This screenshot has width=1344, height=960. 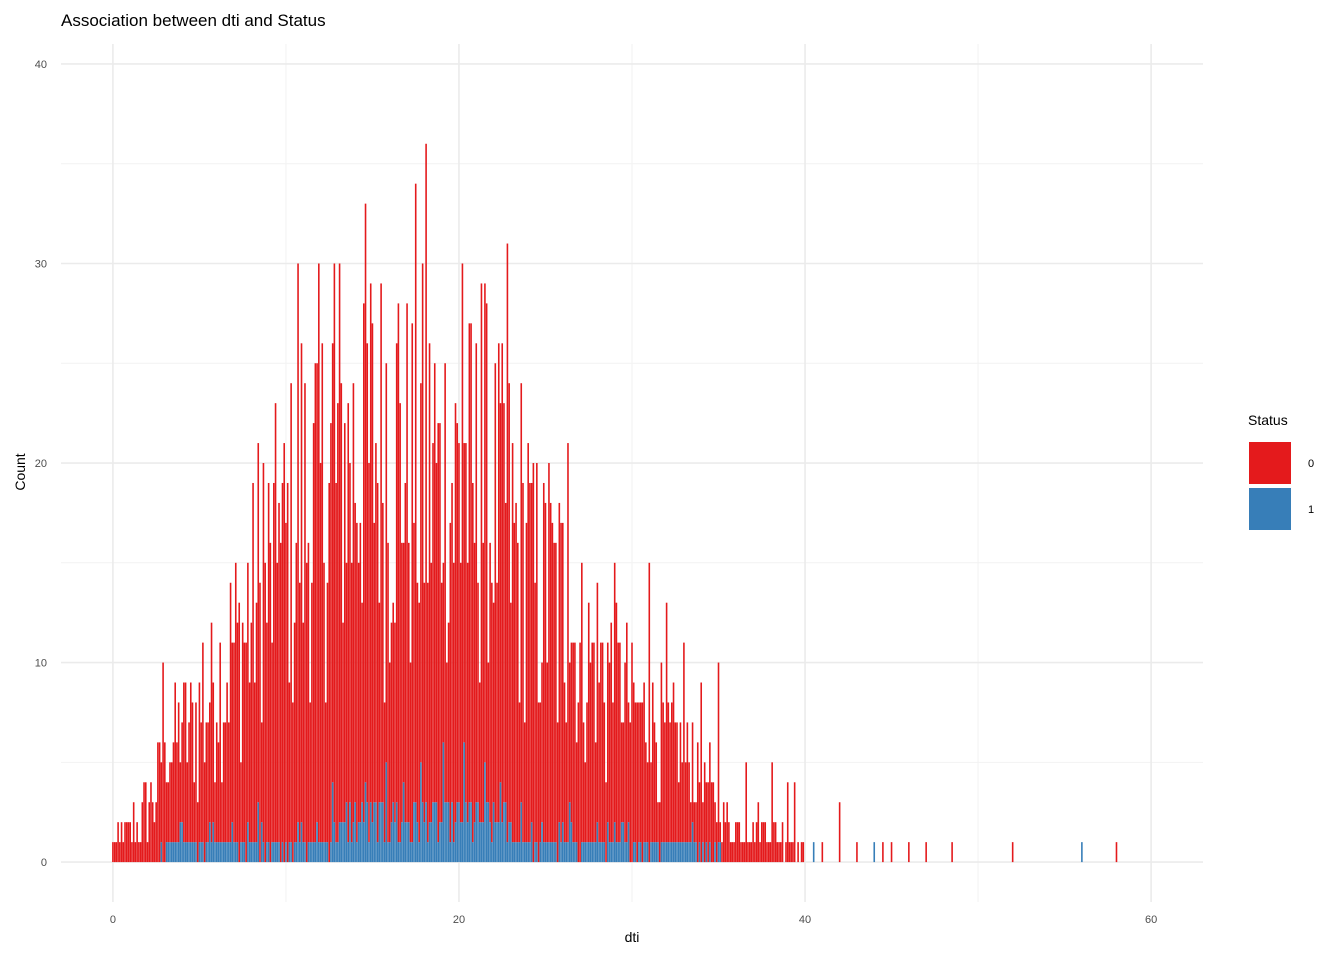 I want to click on x-axis-title: dti, so click(x=632, y=937).